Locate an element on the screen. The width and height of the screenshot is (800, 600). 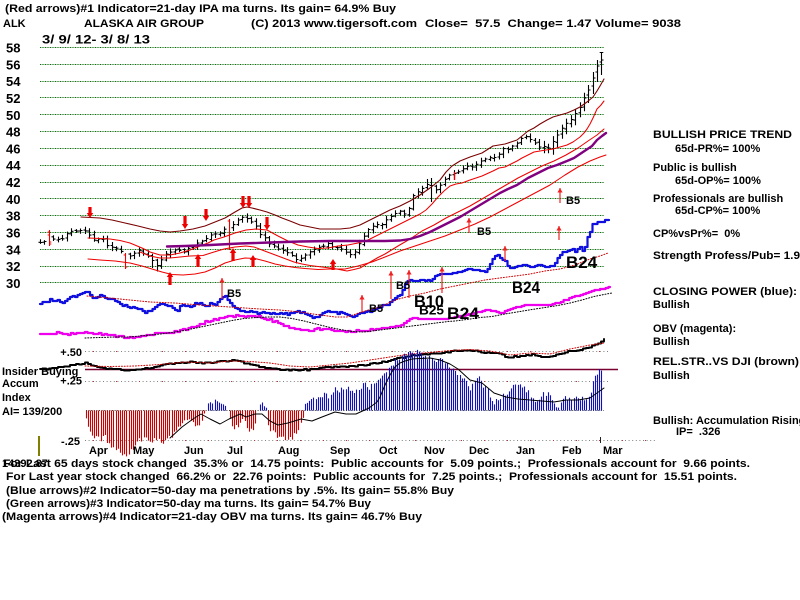
svg-text: Oct is located at coordinates (388, 451).